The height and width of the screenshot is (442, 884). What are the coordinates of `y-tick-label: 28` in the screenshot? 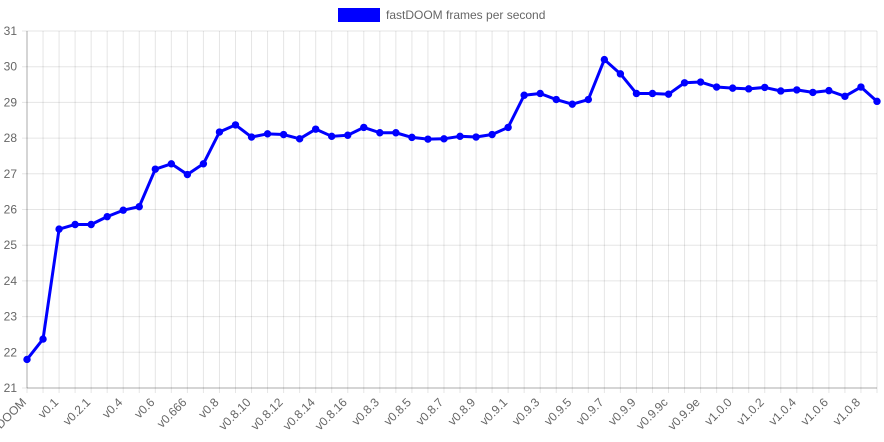 It's located at (11, 138).